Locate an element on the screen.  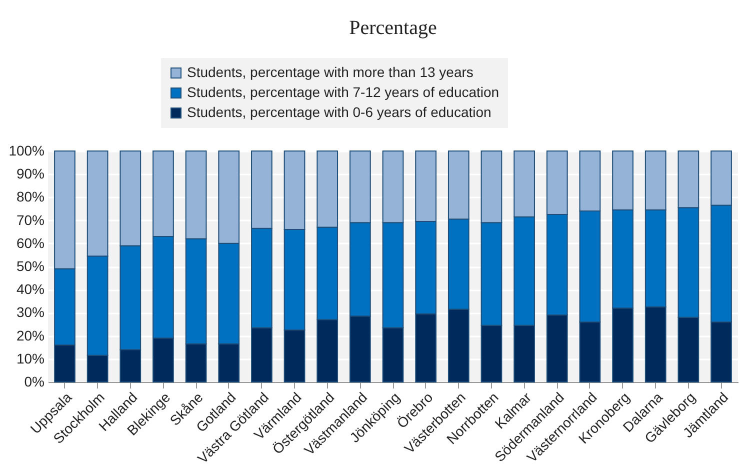
y-tick-label: 70% is located at coordinates (30, 220).